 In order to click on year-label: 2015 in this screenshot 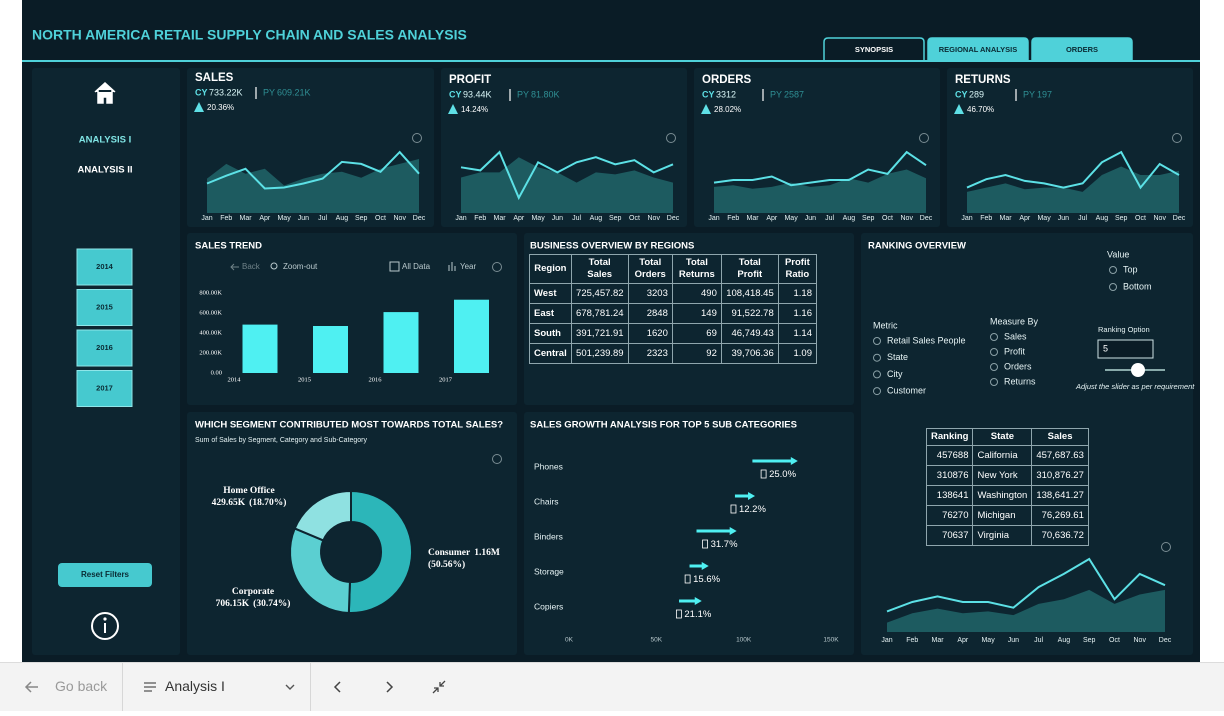, I will do `click(104, 306)`.